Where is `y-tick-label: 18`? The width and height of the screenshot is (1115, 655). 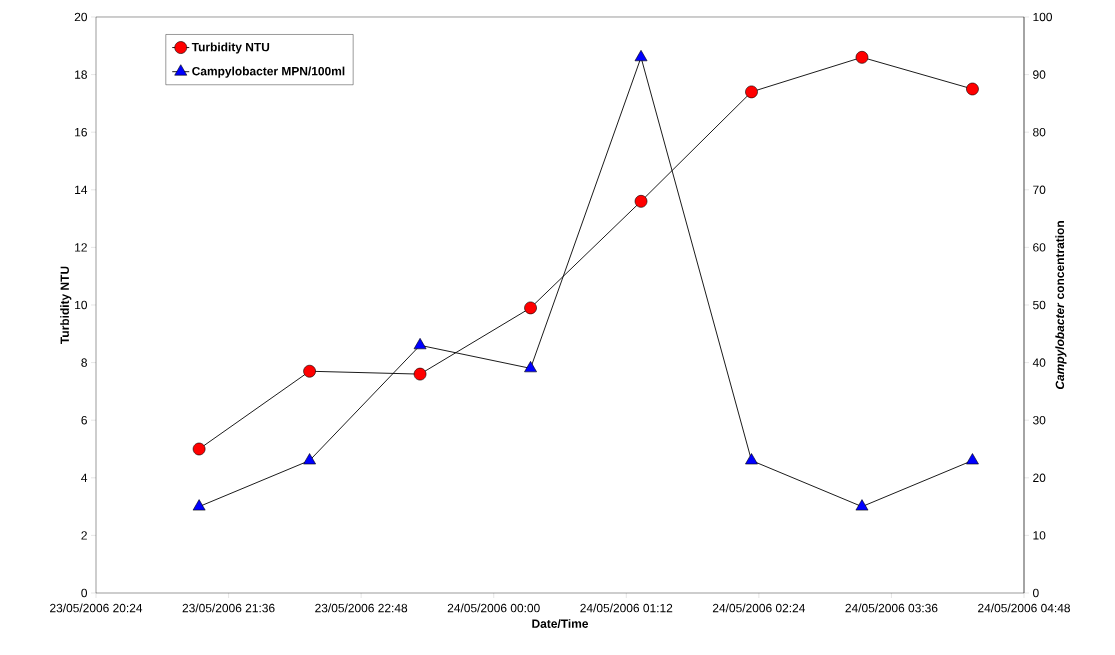 y-tick-label: 18 is located at coordinates (81, 74).